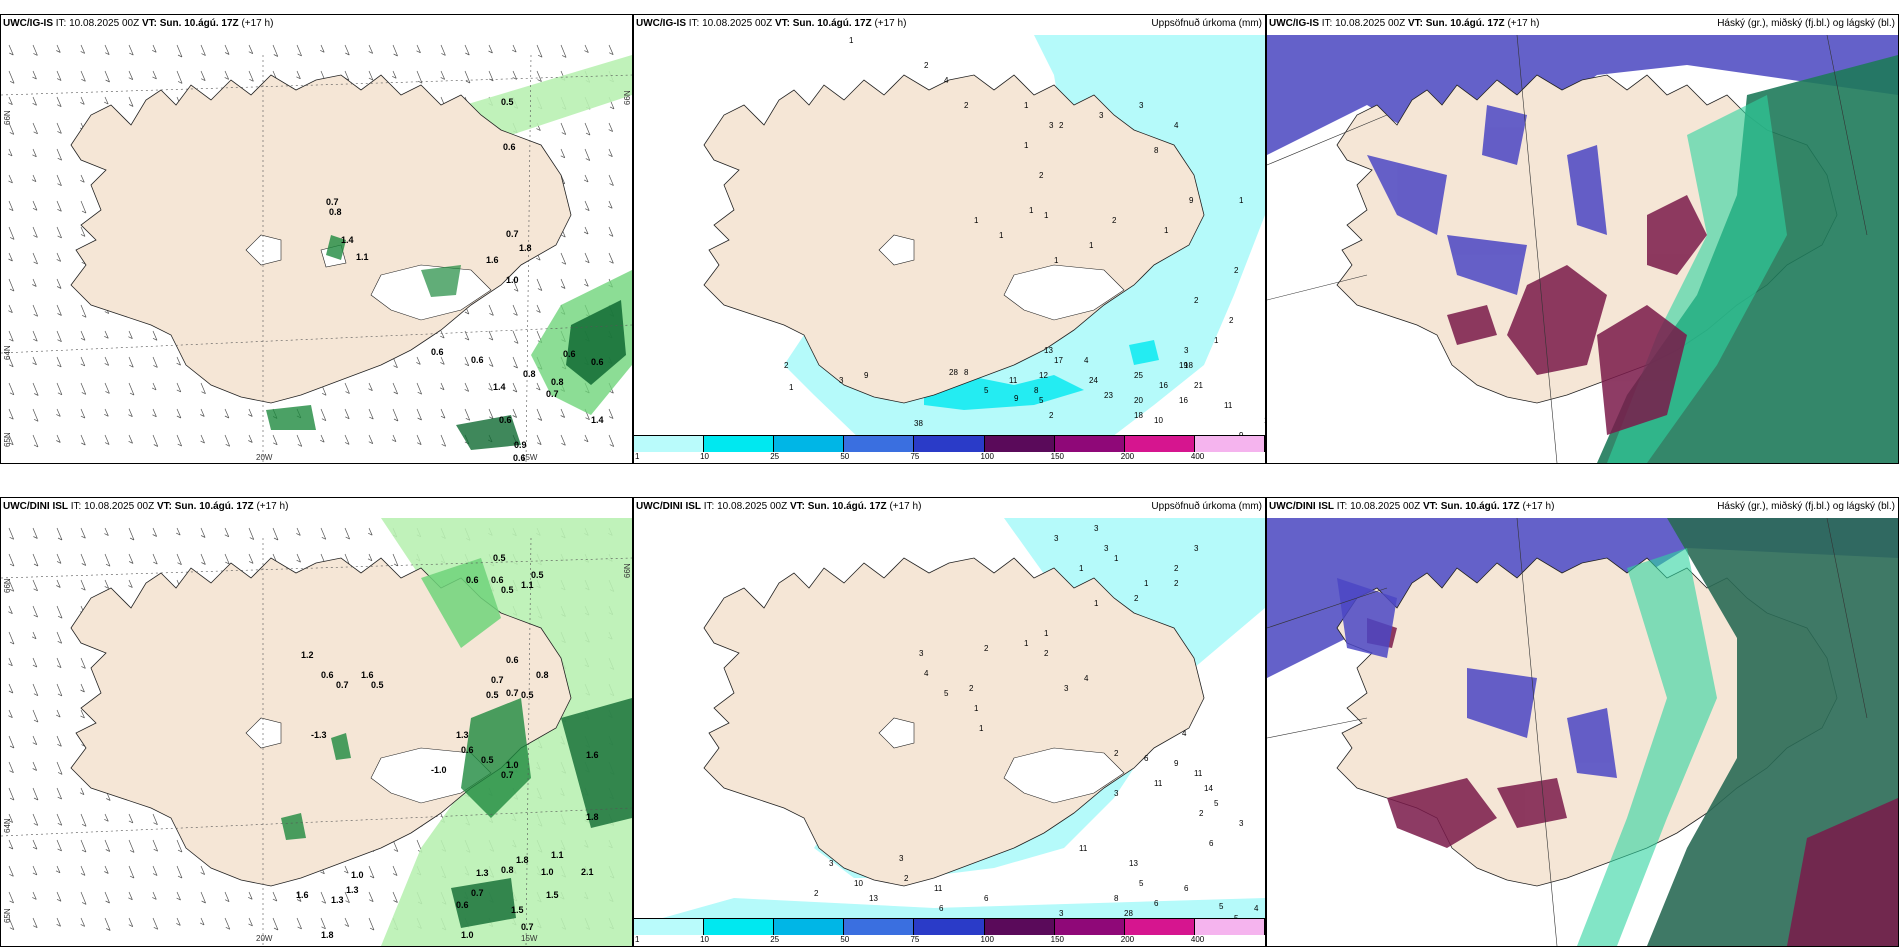 This screenshot has height=950, width=1900. I want to click on precip-value-label: 8, so click(1036, 390).